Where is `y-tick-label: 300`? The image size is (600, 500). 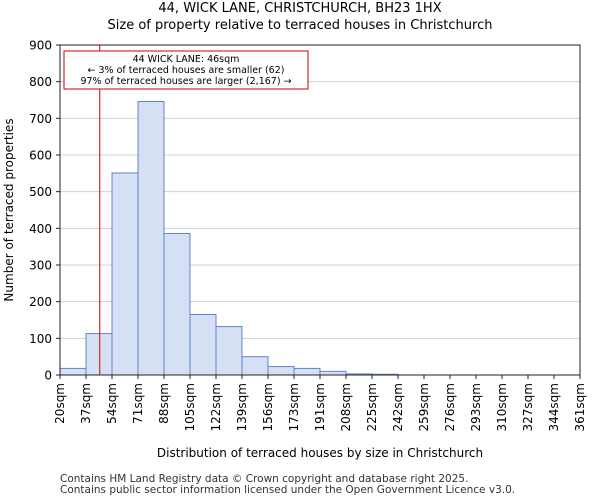 y-tick-label: 300 is located at coordinates (40, 266).